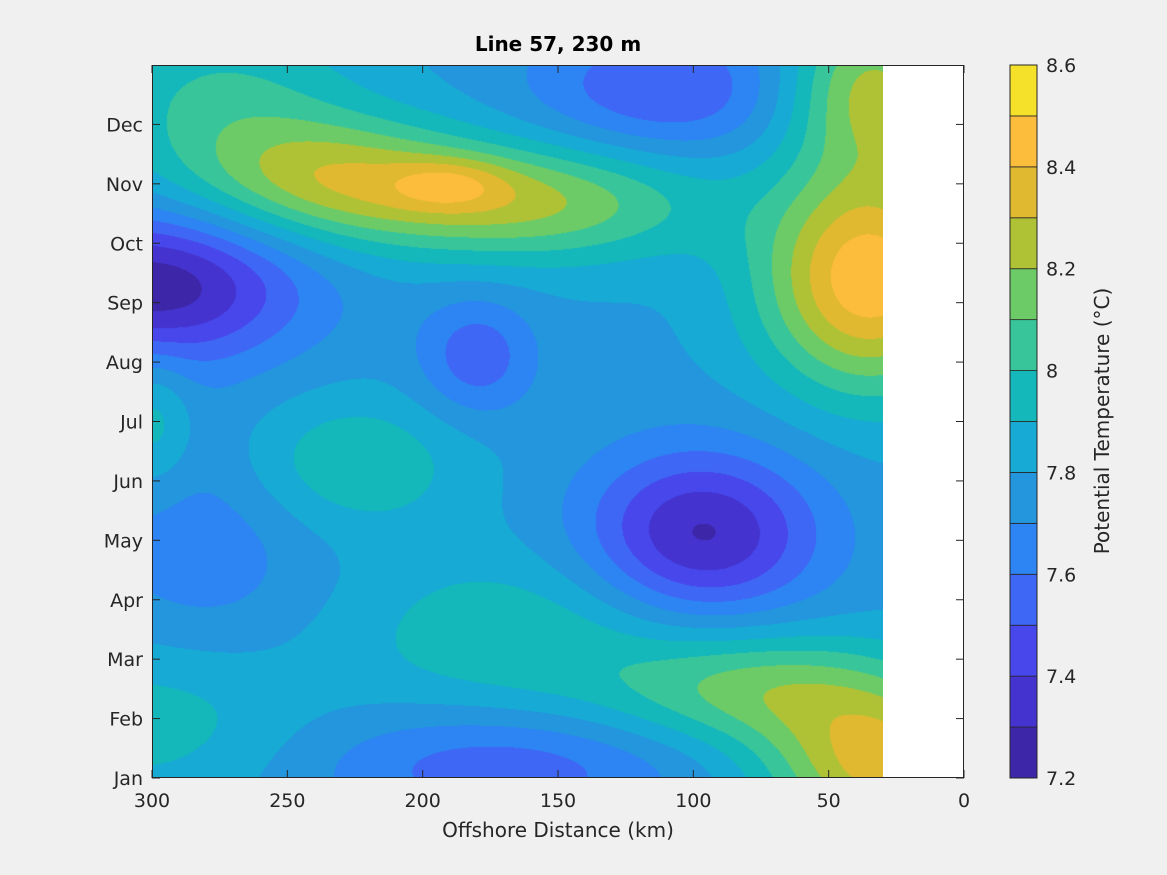 Image resolution: width=1167 pixels, height=875 pixels. I want to click on colorbar-frame, so click(1023, 421).